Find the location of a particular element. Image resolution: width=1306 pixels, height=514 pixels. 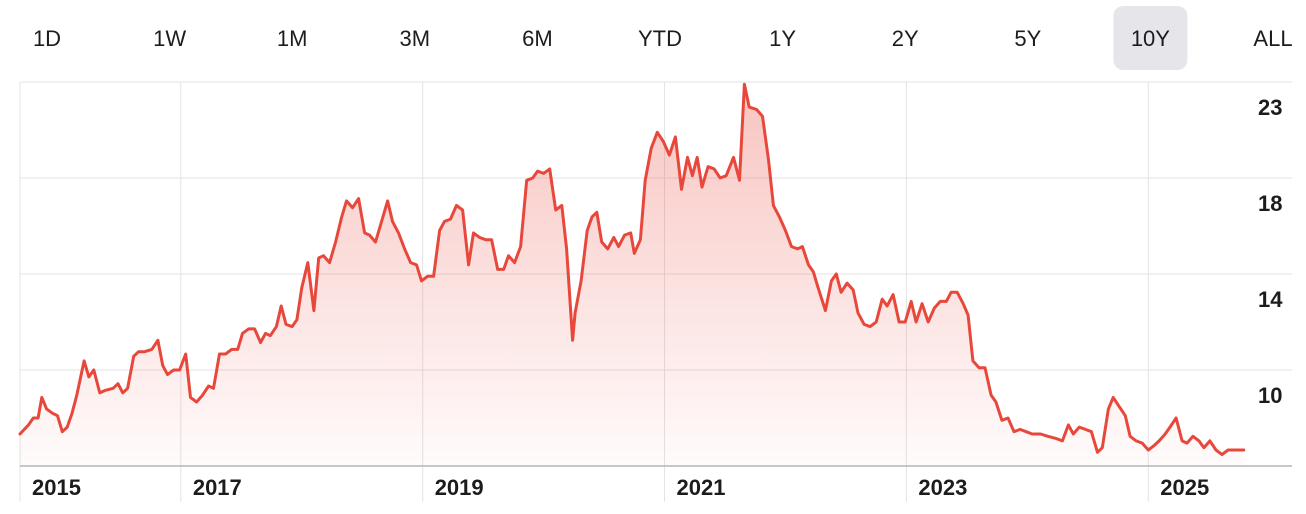

range-button-label: 5Y is located at coordinates (1027, 38).